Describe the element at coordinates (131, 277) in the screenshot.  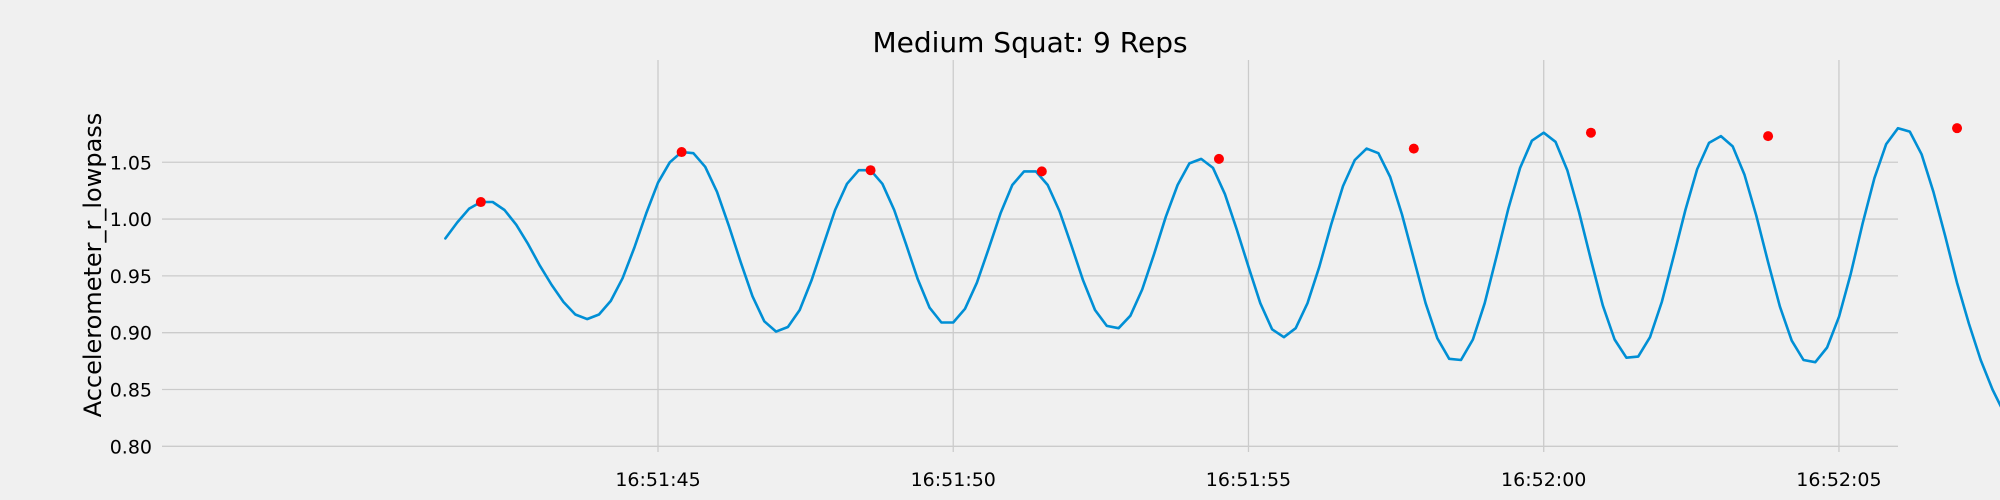
I see `y-tick-label: 0.95` at that location.